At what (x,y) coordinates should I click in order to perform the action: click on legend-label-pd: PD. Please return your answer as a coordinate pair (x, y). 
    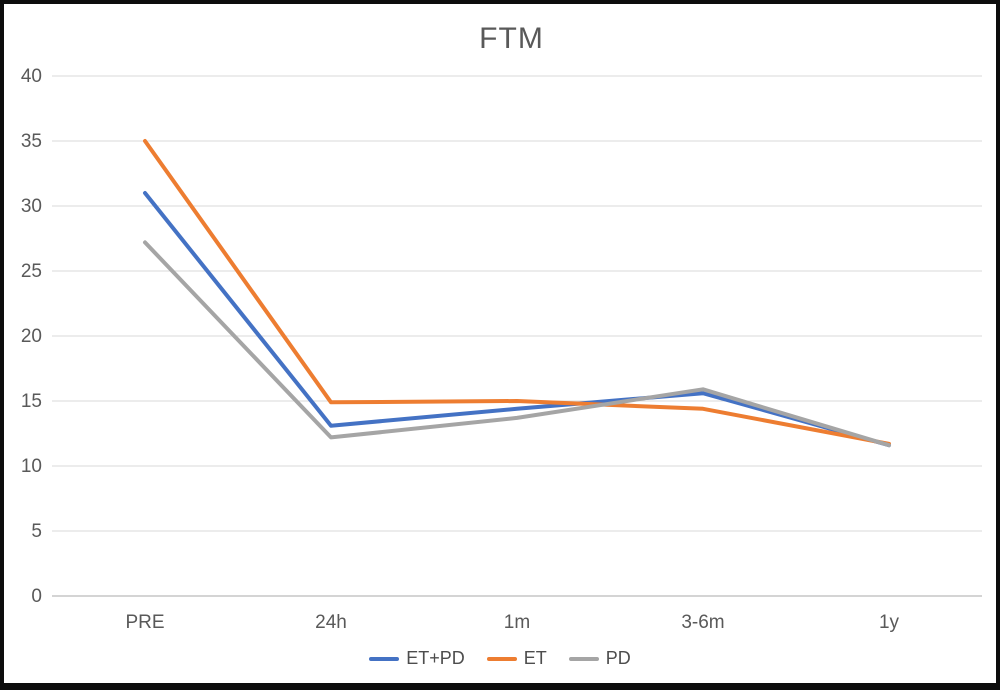
    Looking at the image, I should click on (618, 658).